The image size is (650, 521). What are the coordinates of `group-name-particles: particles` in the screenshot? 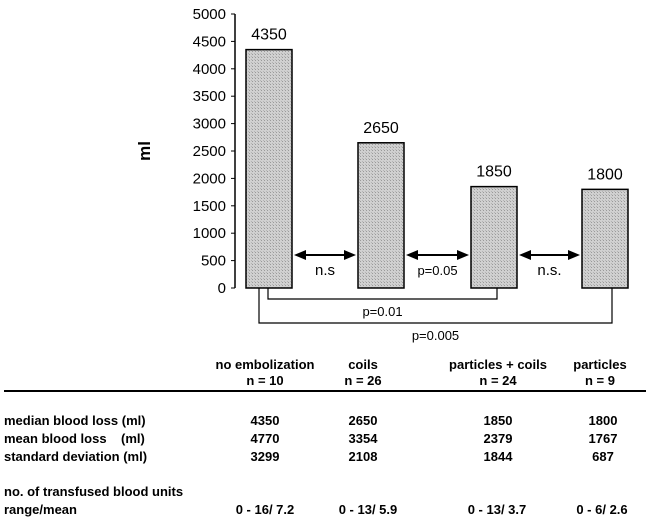 It's located at (600, 364).